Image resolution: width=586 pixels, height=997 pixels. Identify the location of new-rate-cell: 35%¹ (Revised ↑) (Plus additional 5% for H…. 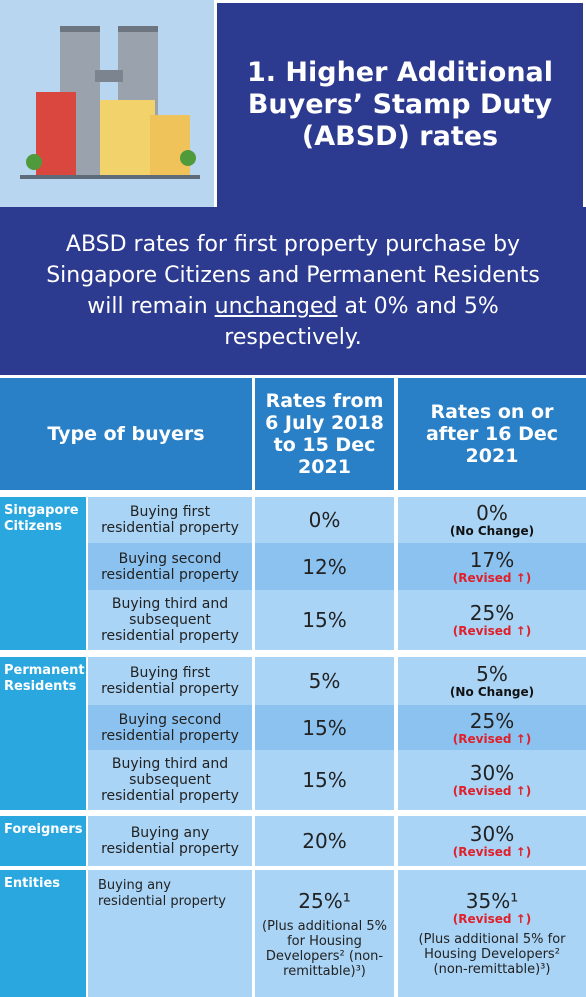
(492, 933).